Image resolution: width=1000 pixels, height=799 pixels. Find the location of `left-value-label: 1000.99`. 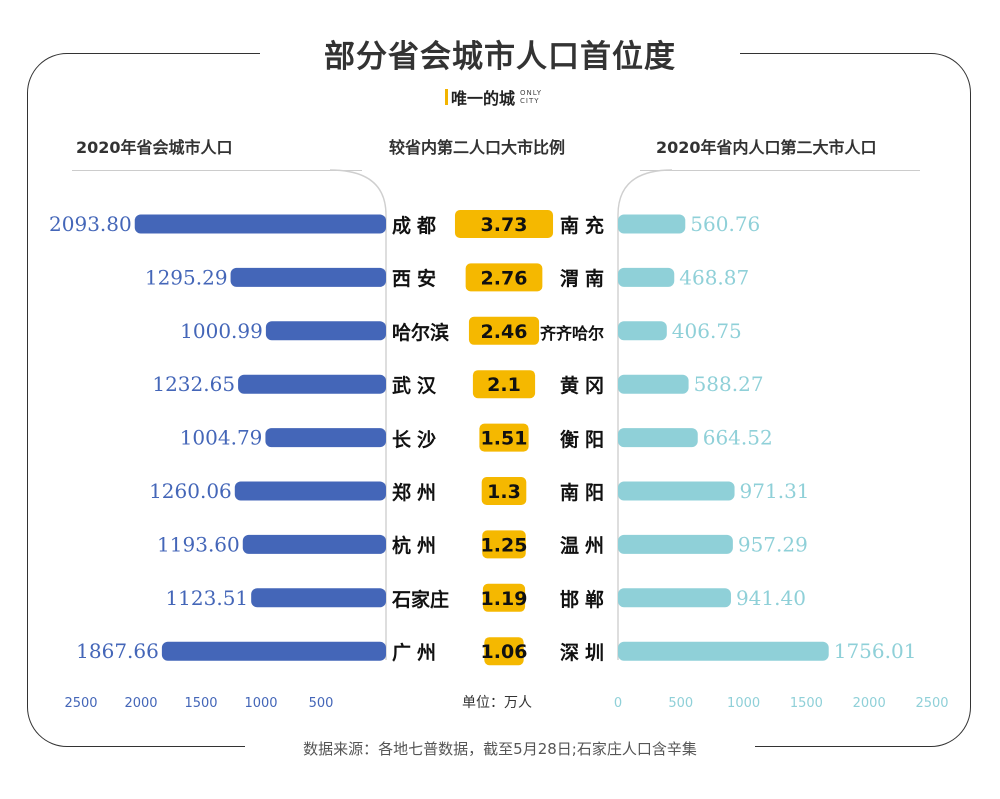

left-value-label: 1000.99 is located at coordinates (221, 331).